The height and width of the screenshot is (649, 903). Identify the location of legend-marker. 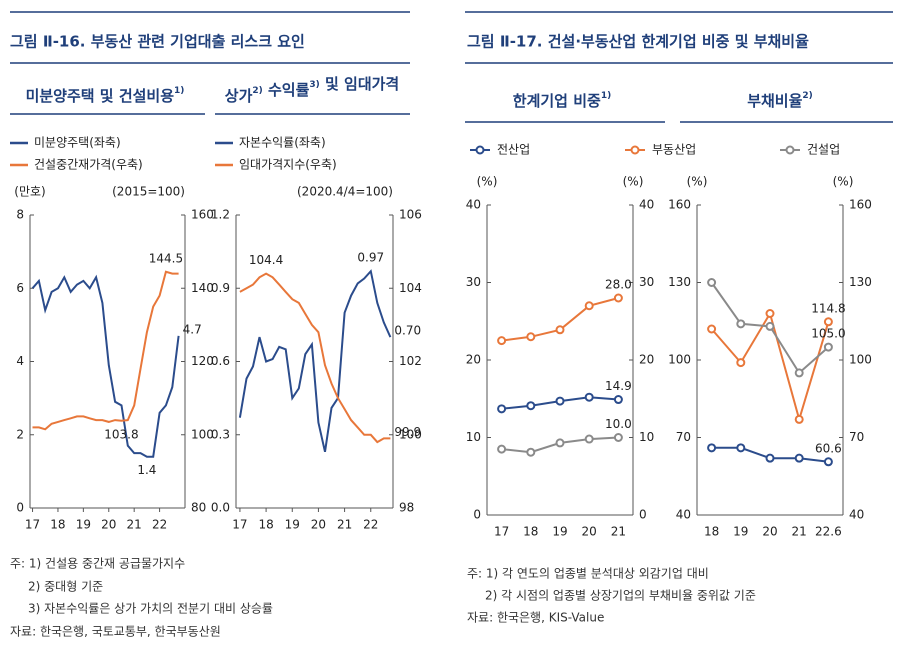
(790, 150).